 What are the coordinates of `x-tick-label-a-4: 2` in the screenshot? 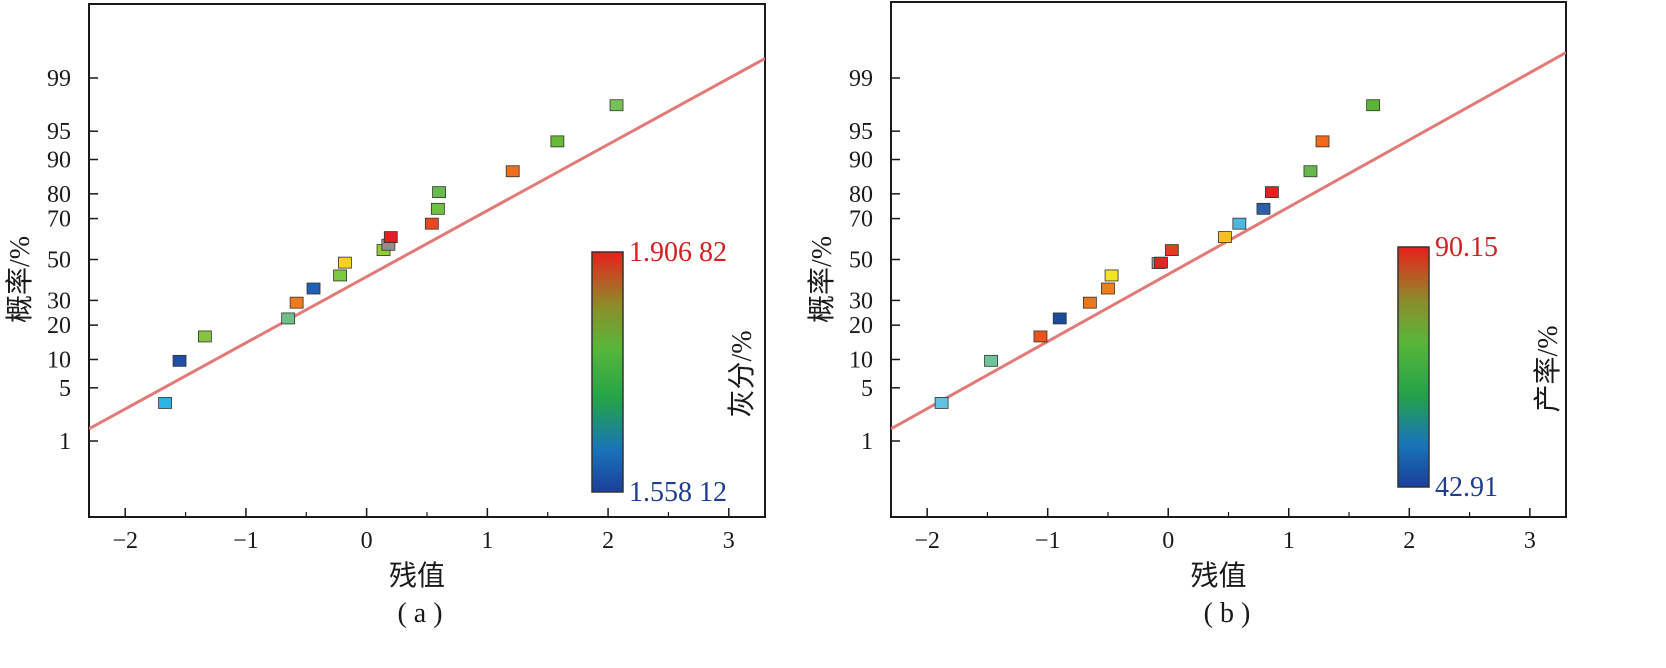 It's located at (608, 541).